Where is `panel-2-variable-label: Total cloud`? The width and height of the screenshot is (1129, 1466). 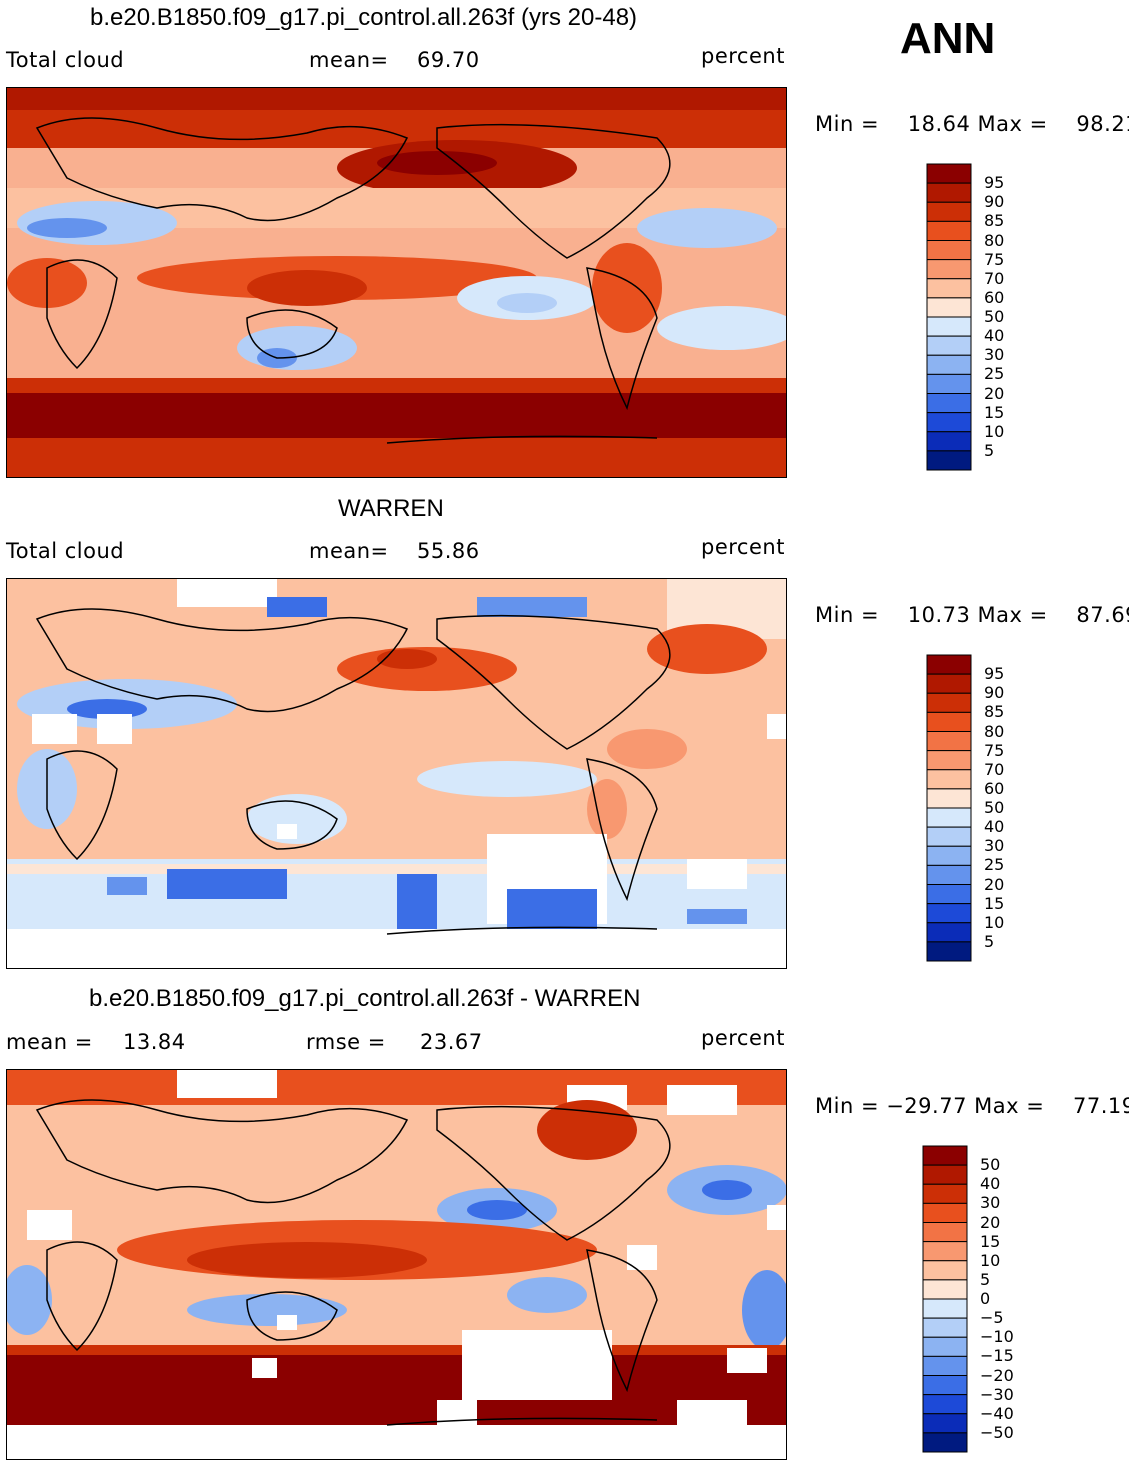
panel-2-variable-label: Total cloud is located at coordinates (65, 551).